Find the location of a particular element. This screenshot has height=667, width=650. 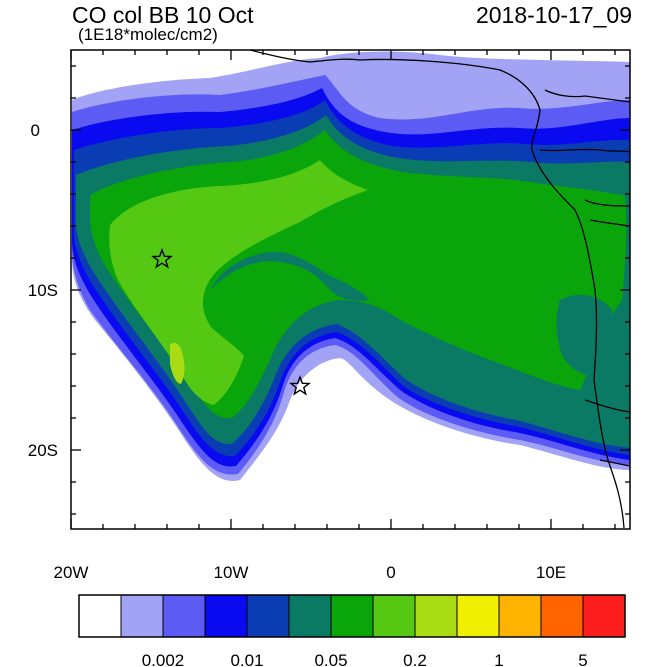

x-tick-label: 10W is located at coordinates (231, 572).